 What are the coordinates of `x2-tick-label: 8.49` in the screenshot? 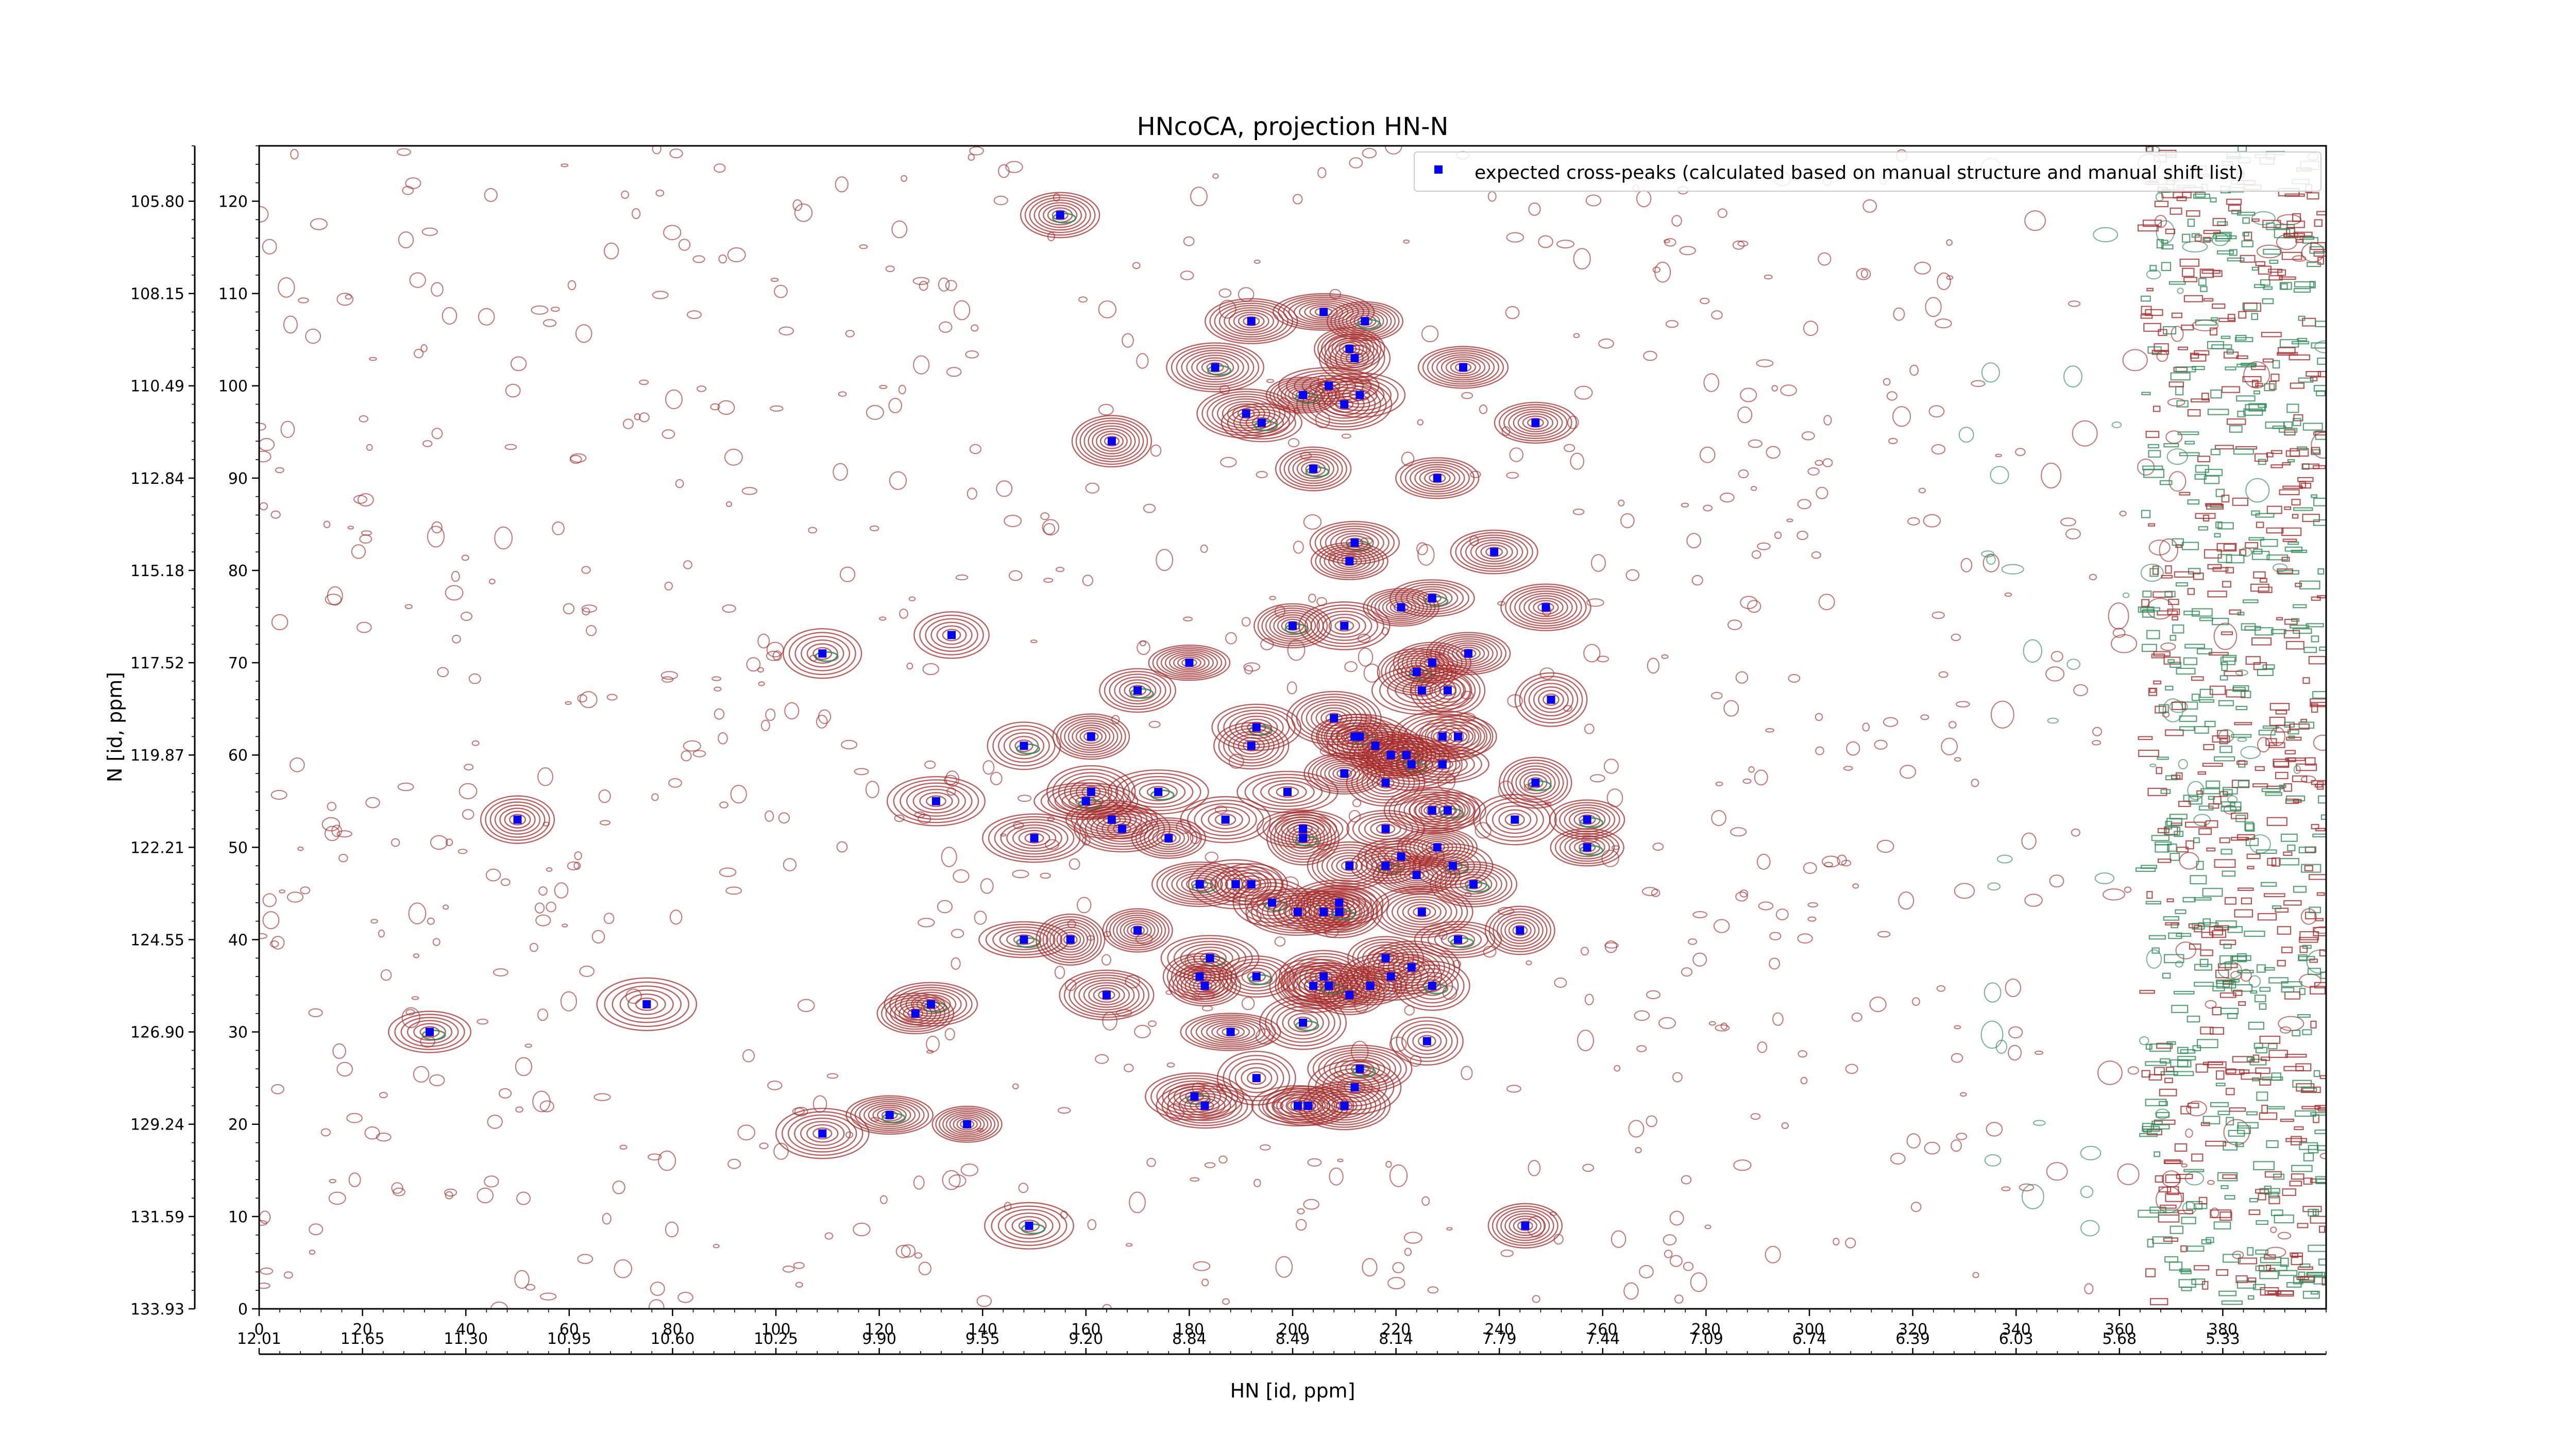 It's located at (1293, 1339).